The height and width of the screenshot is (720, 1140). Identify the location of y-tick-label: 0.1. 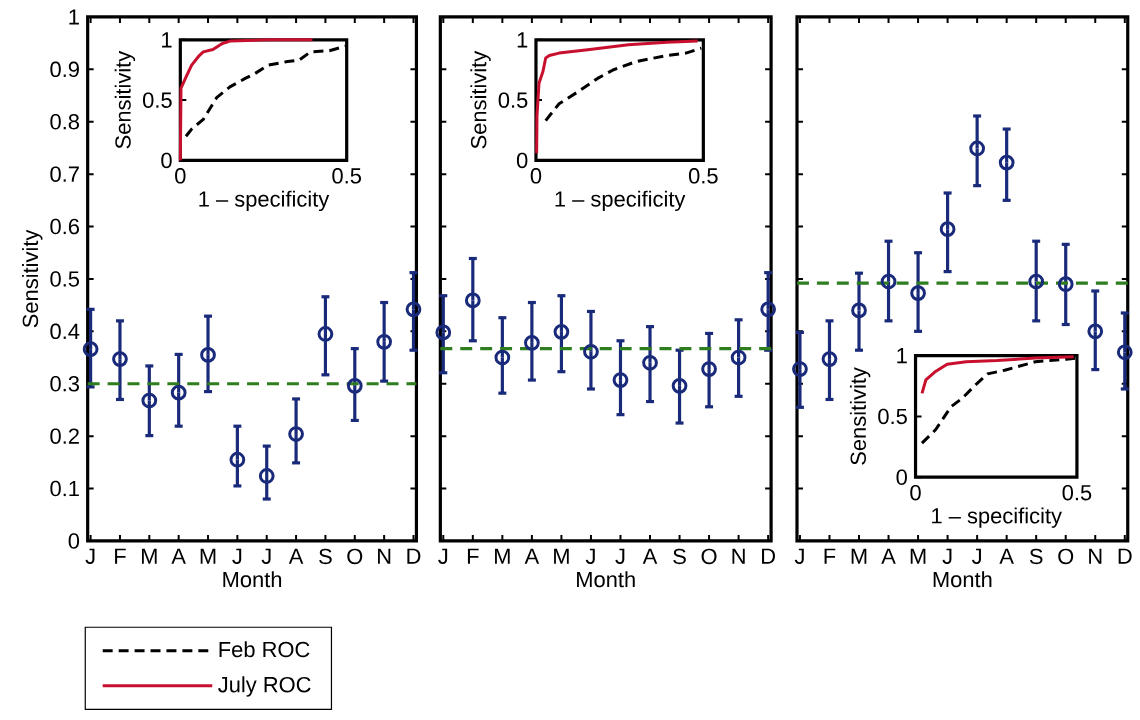
(64, 488).